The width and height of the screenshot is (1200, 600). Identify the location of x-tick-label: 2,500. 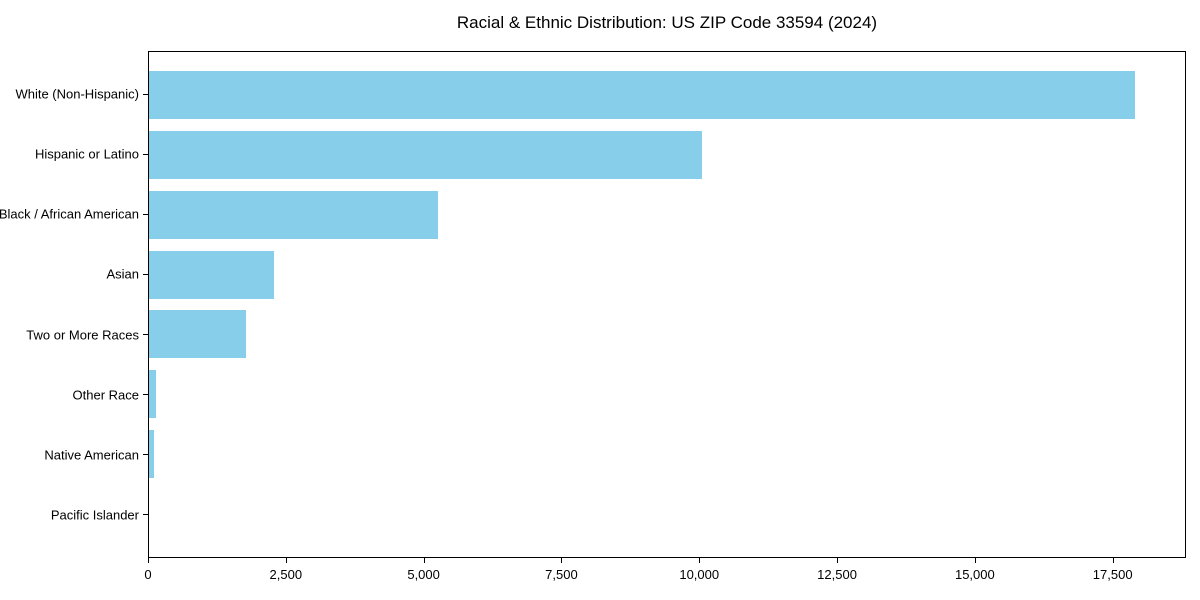
(286, 574).